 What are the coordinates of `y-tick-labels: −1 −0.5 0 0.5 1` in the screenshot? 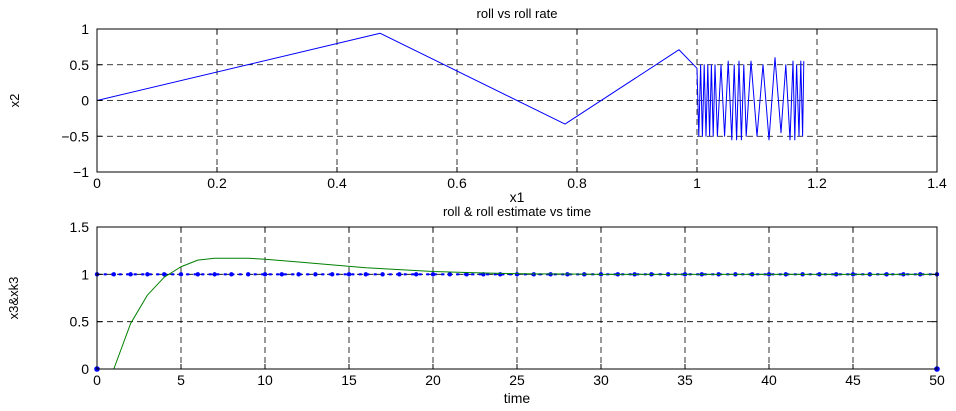 It's located at (75, 100).